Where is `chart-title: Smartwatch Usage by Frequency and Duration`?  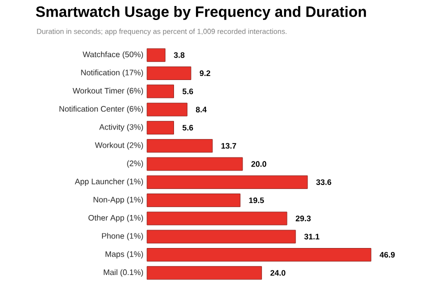 chart-title: Smartwatch Usage by Frequency and Duration is located at coordinates (201, 13).